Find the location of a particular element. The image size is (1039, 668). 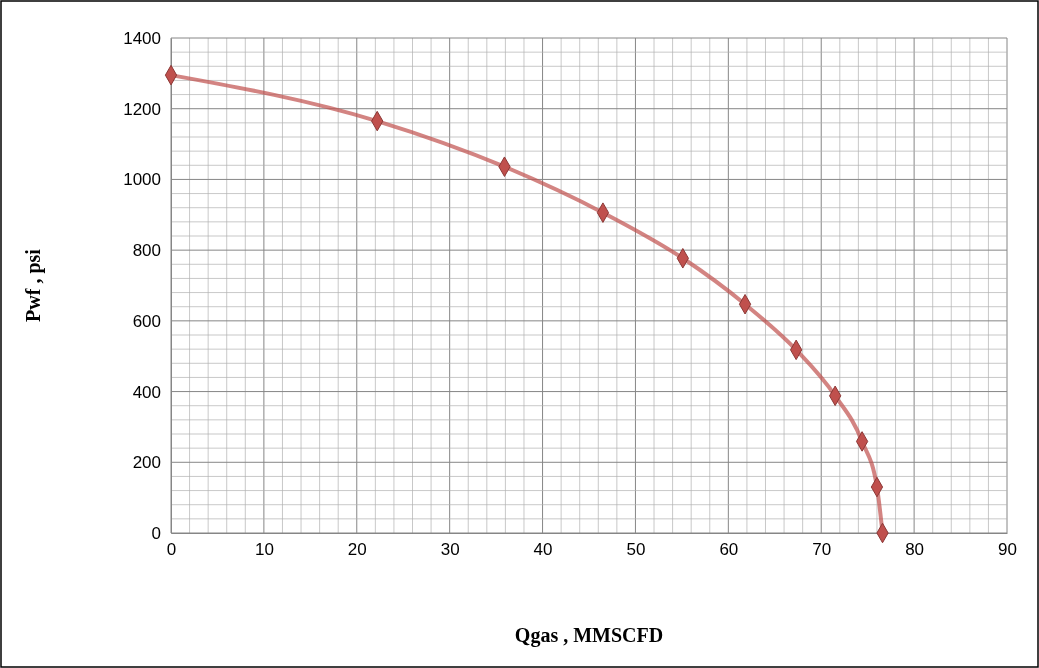

y-axis-title: Pwf , psi is located at coordinates (33, 285).